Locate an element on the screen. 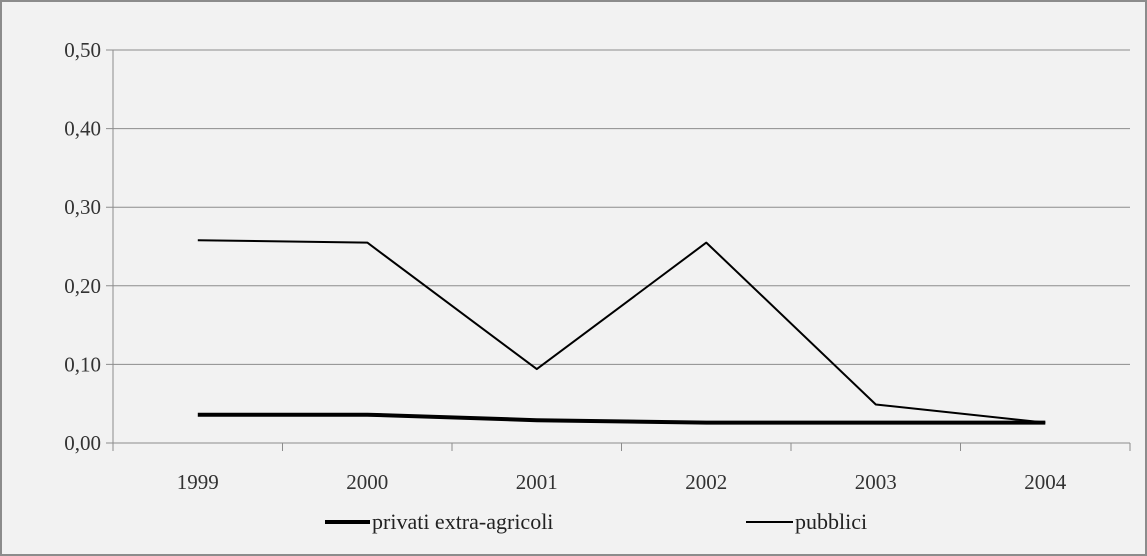 The image size is (1147, 556). x-tick-label: 2000 is located at coordinates (367, 482).